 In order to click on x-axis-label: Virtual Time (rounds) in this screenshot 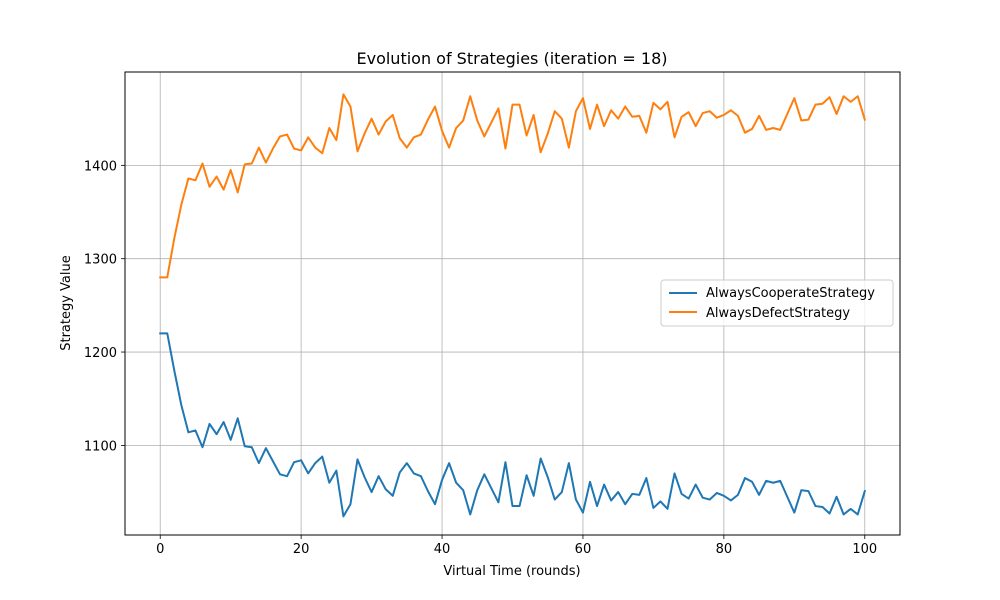, I will do `click(511, 571)`.